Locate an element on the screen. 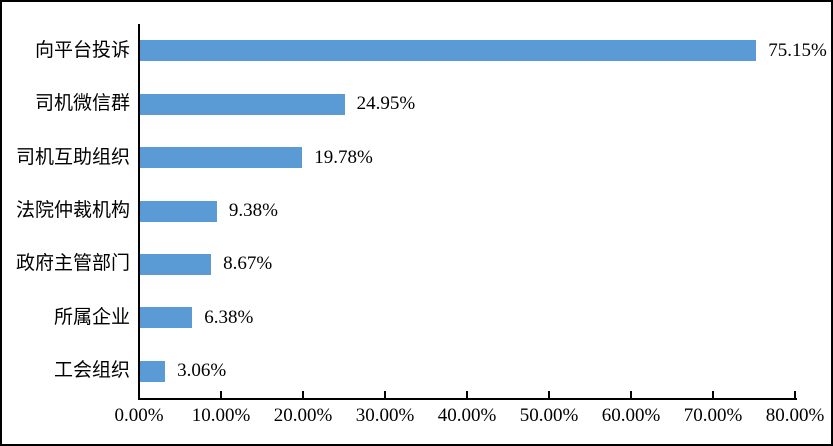 Image resolution: width=833 pixels, height=446 pixels. value-label: 6.38% is located at coordinates (229, 317).